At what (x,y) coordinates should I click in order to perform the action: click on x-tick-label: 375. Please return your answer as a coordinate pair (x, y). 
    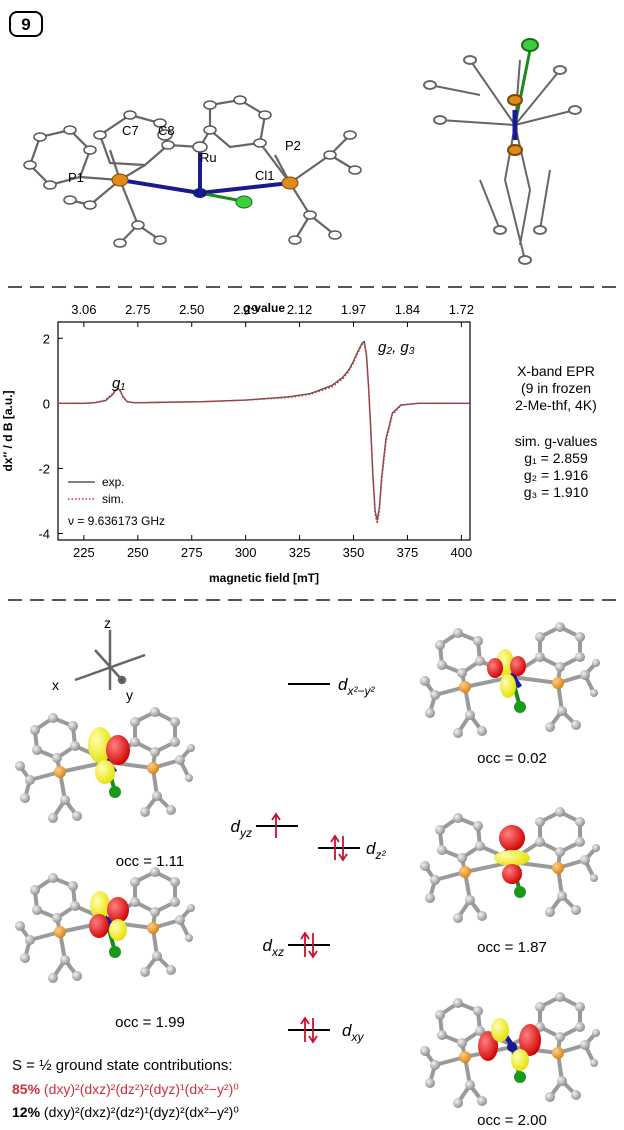
    Looking at the image, I should click on (408, 552).